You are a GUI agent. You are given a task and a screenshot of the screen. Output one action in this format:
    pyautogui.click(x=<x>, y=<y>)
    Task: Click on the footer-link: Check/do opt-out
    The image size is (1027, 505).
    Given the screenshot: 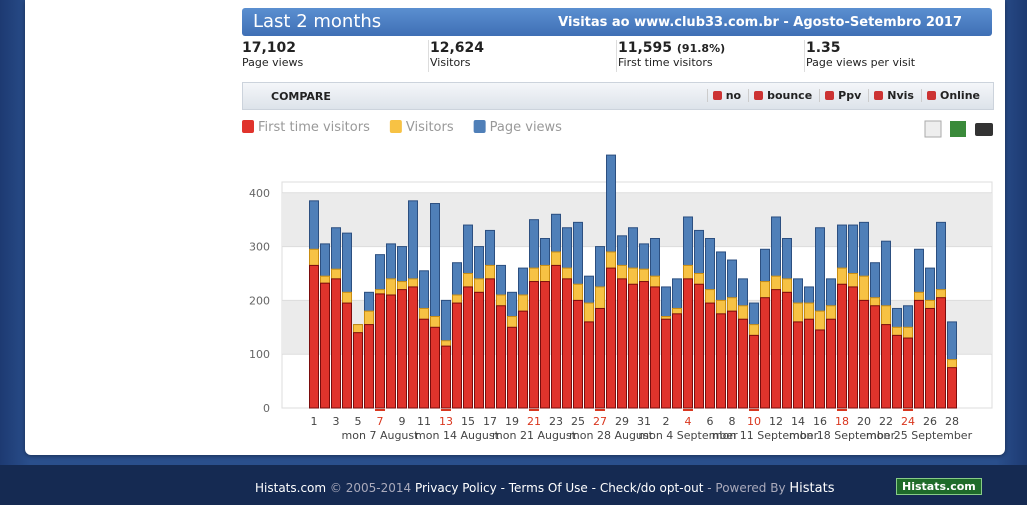 What is the action you would take?
    pyautogui.click(x=651, y=488)
    